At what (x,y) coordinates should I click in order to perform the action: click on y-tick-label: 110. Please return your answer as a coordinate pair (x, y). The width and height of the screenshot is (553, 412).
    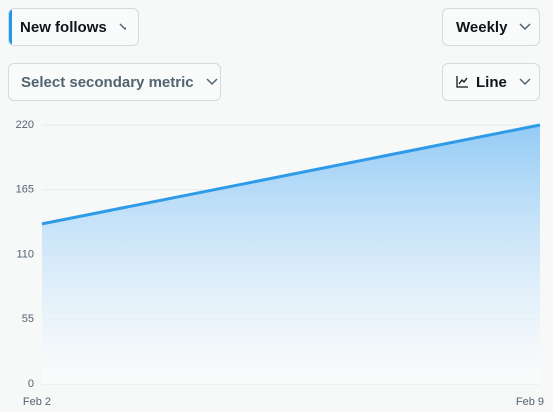
    Looking at the image, I should click on (25, 254).